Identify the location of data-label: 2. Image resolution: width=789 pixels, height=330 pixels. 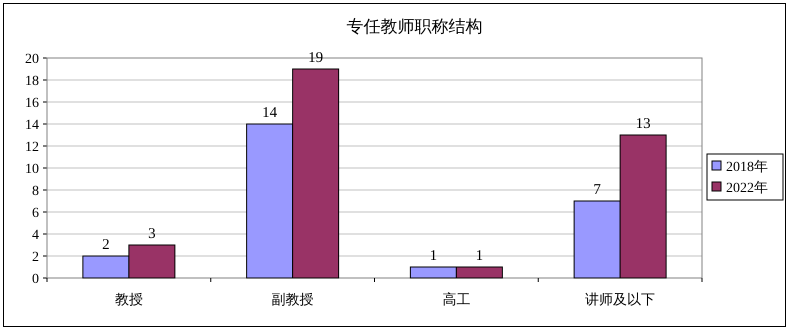
(106, 245).